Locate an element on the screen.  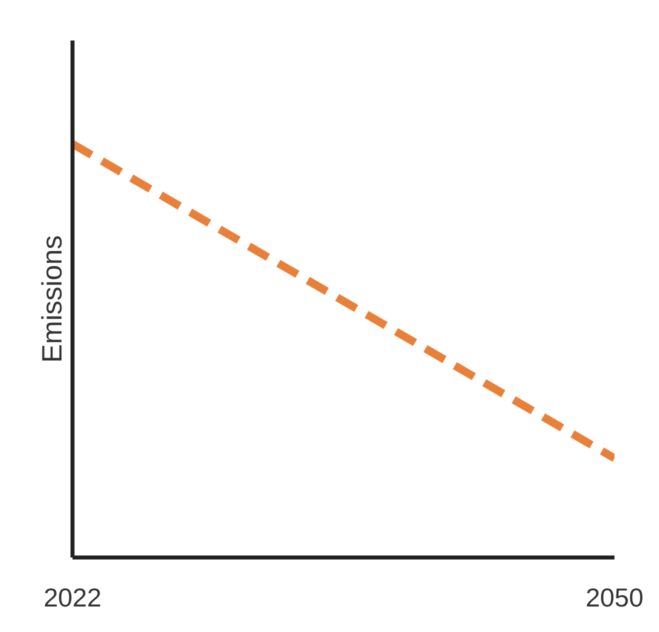
x-tick-label: 2050 is located at coordinates (615, 597).